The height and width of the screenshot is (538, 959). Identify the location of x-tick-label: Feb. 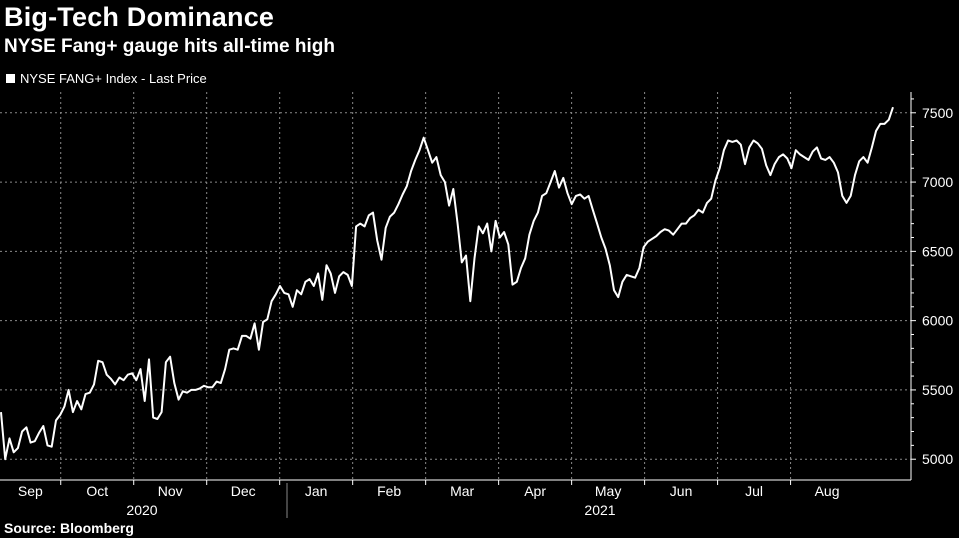
(389, 491).